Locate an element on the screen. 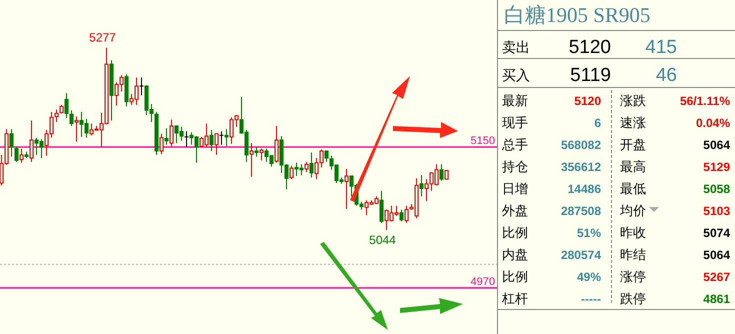  text: 最高 is located at coordinates (633, 166).